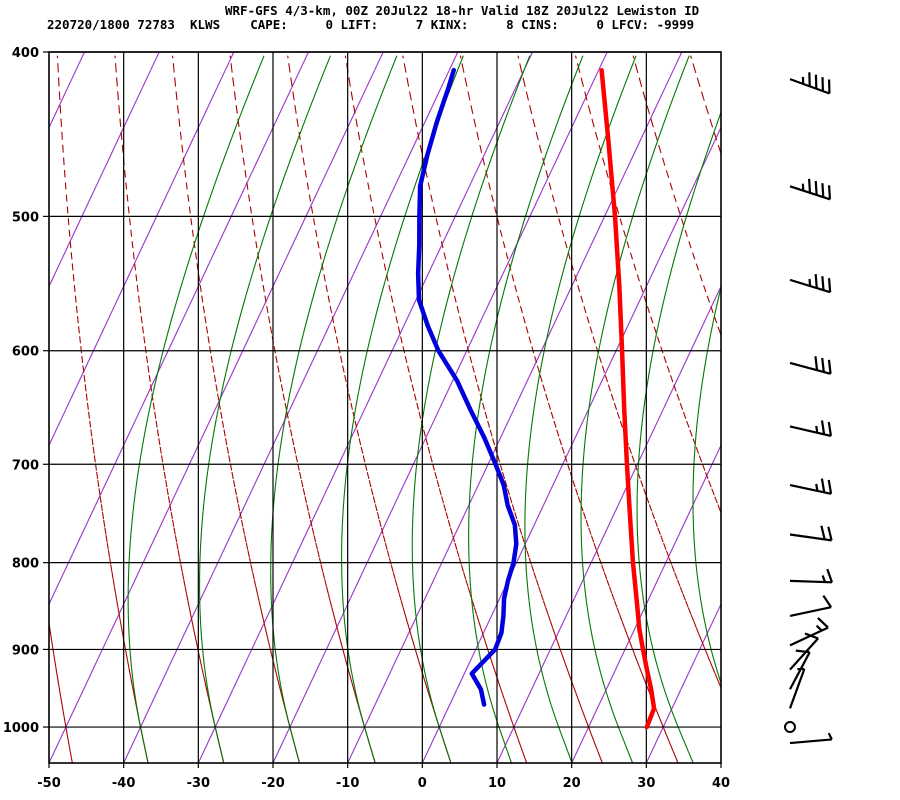 This screenshot has height=800, width=900. What do you see at coordinates (467, 387) in the screenshot?
I see `trace-dewpoint` at bounding box center [467, 387].